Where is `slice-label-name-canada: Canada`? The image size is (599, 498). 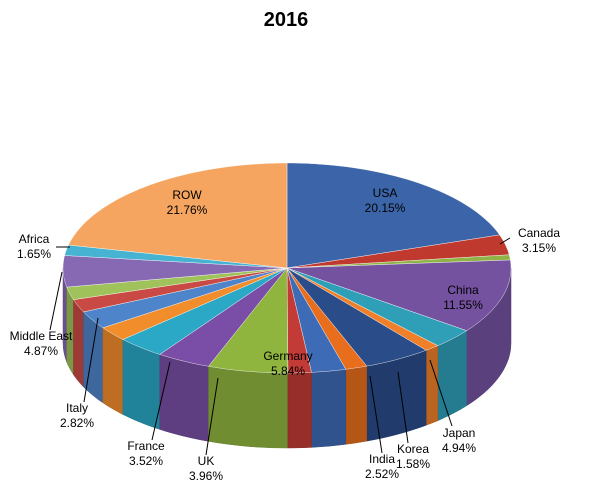
slice-label-name-canada: Canada is located at coordinates (539, 233).